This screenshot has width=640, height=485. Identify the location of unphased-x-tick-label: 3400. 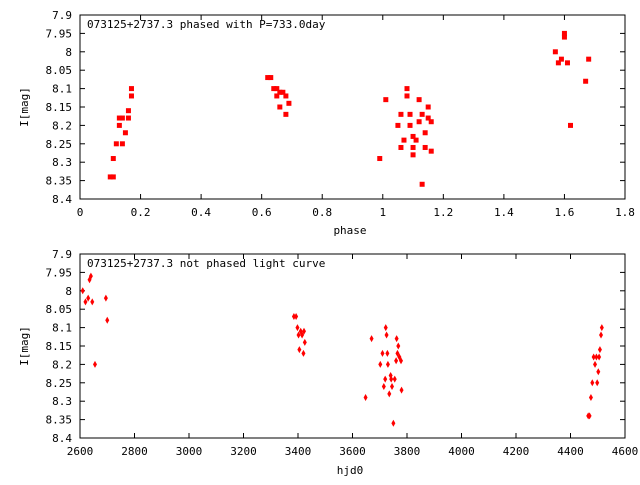
(298, 451).